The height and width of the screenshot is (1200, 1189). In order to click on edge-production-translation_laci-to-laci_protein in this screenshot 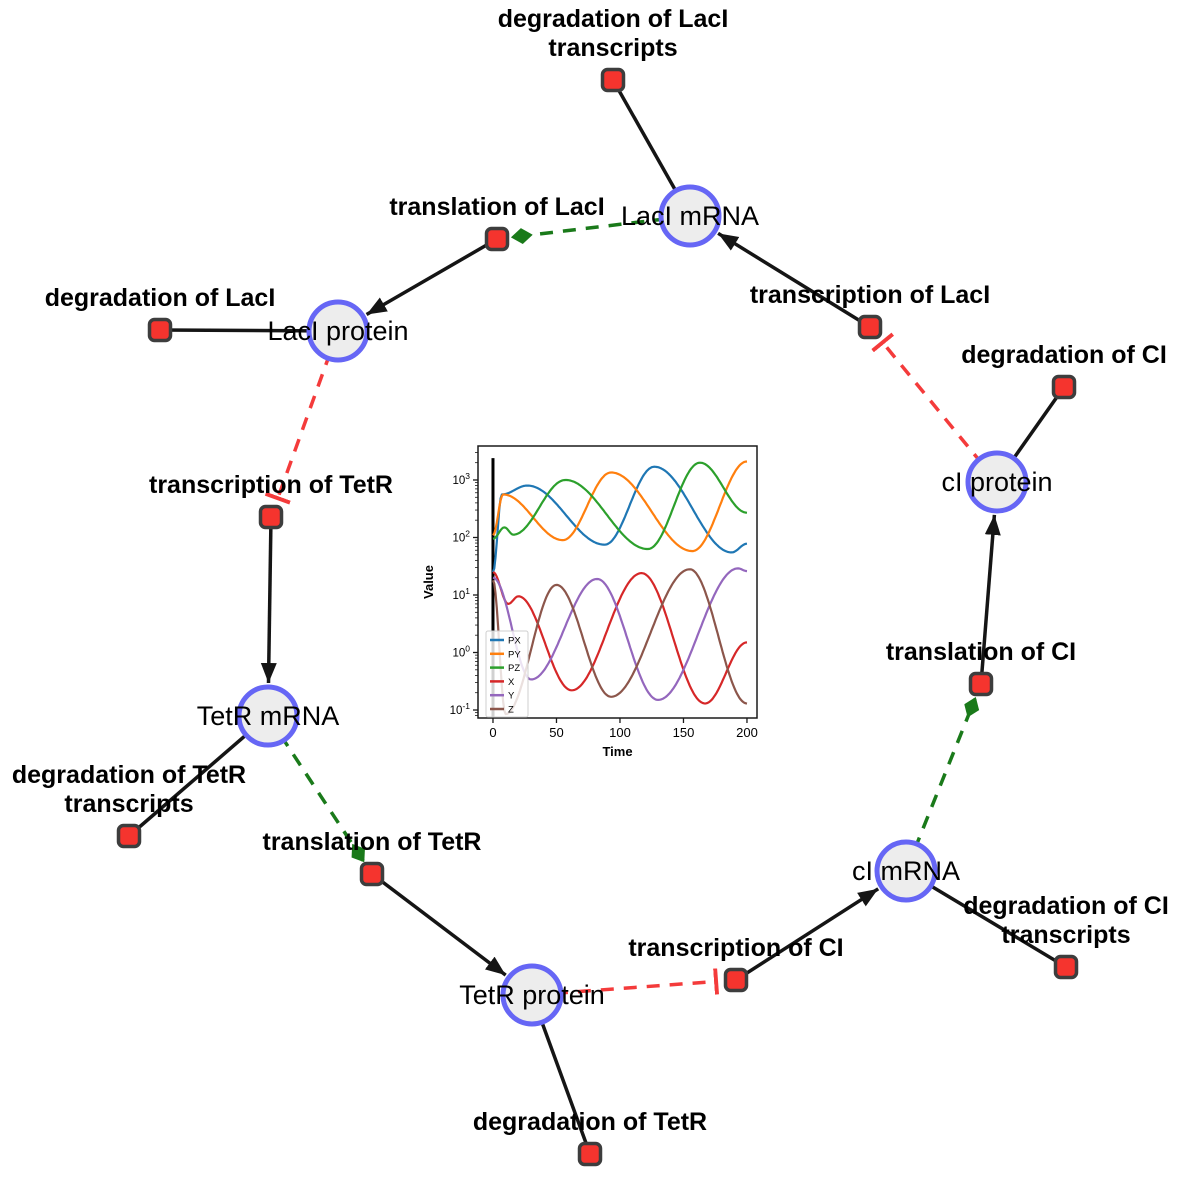, I will do `click(431, 276)`.